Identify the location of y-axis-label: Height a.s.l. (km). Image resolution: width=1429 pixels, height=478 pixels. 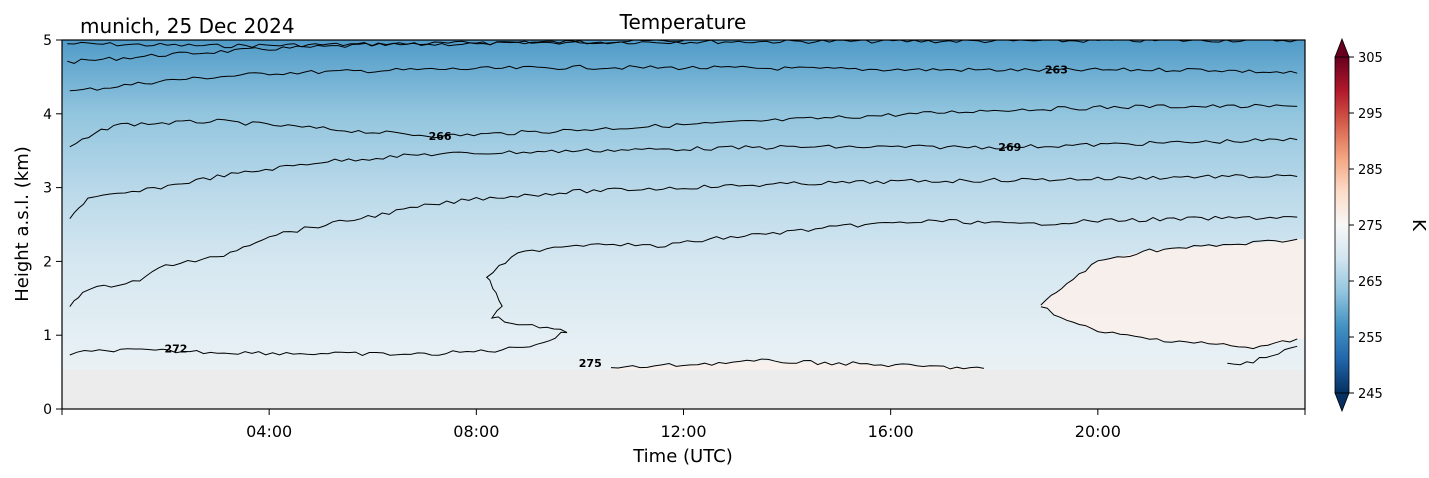
(22, 224).